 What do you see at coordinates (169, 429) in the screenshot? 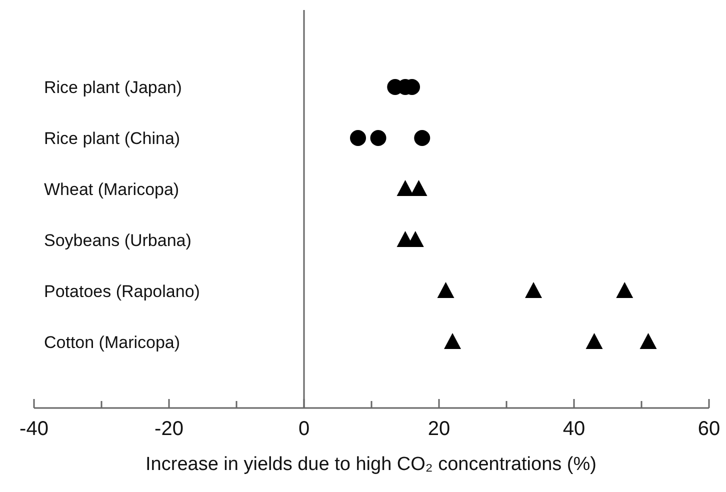
I see `x-tick-label: -20` at bounding box center [169, 429].